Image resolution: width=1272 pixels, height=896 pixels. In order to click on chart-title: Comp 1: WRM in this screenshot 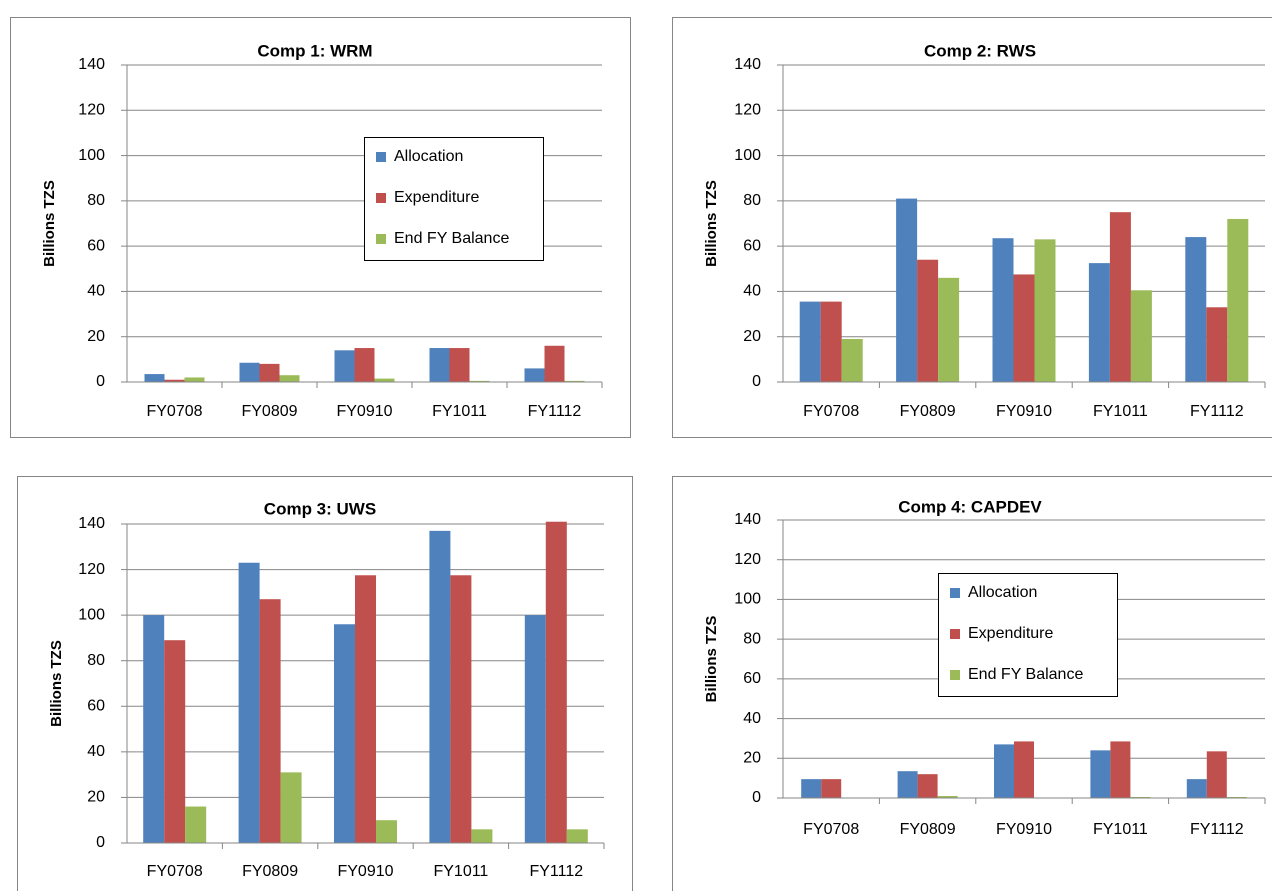, I will do `click(314, 50)`.